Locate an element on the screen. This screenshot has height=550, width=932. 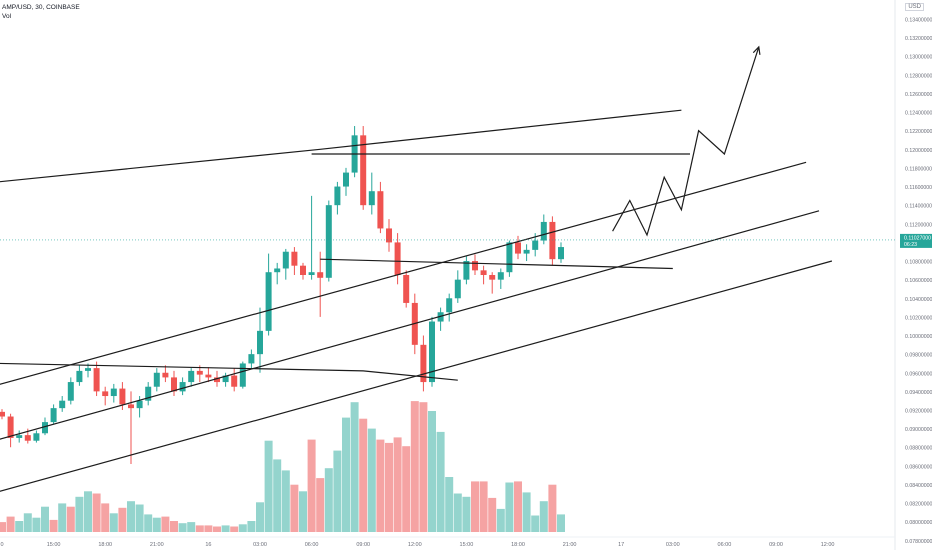
x-tick-label: 16 is located at coordinates (208, 545).